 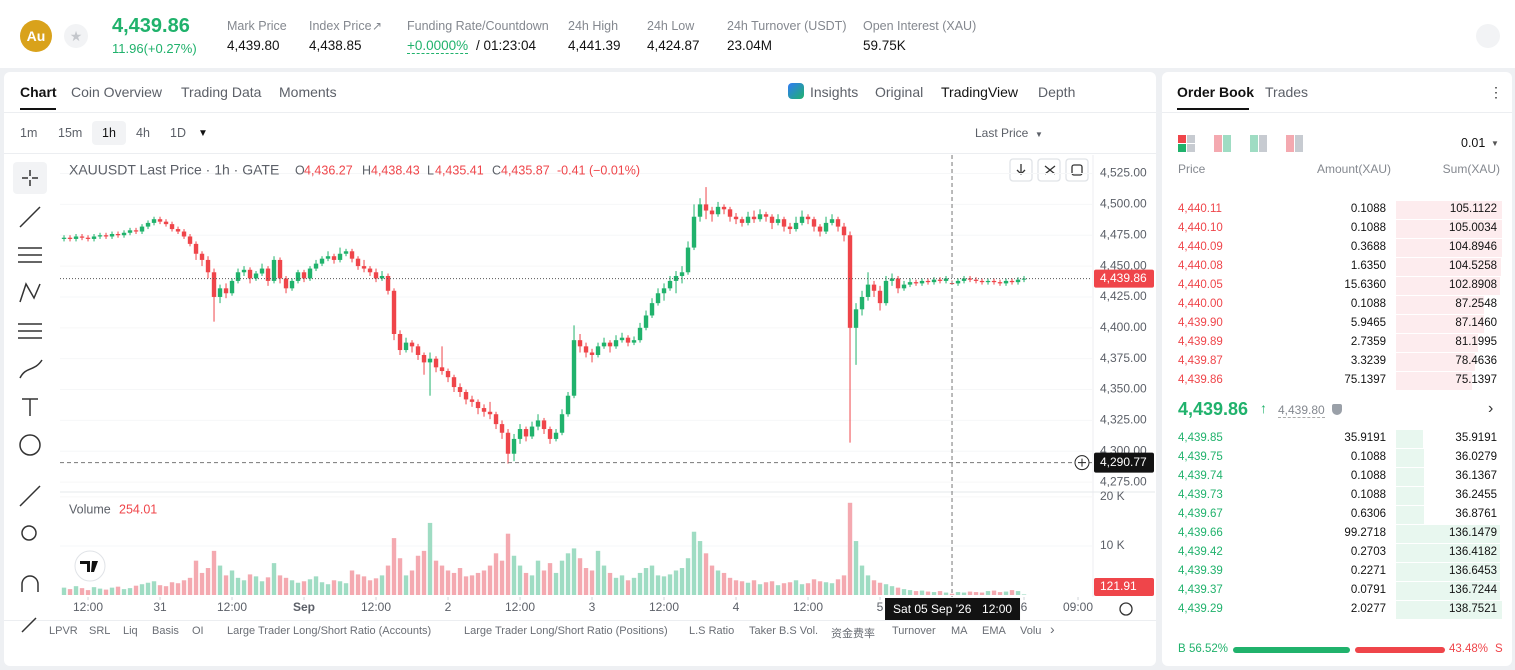 I want to click on indicator-tab: L.S Ratio, so click(x=712, y=631).